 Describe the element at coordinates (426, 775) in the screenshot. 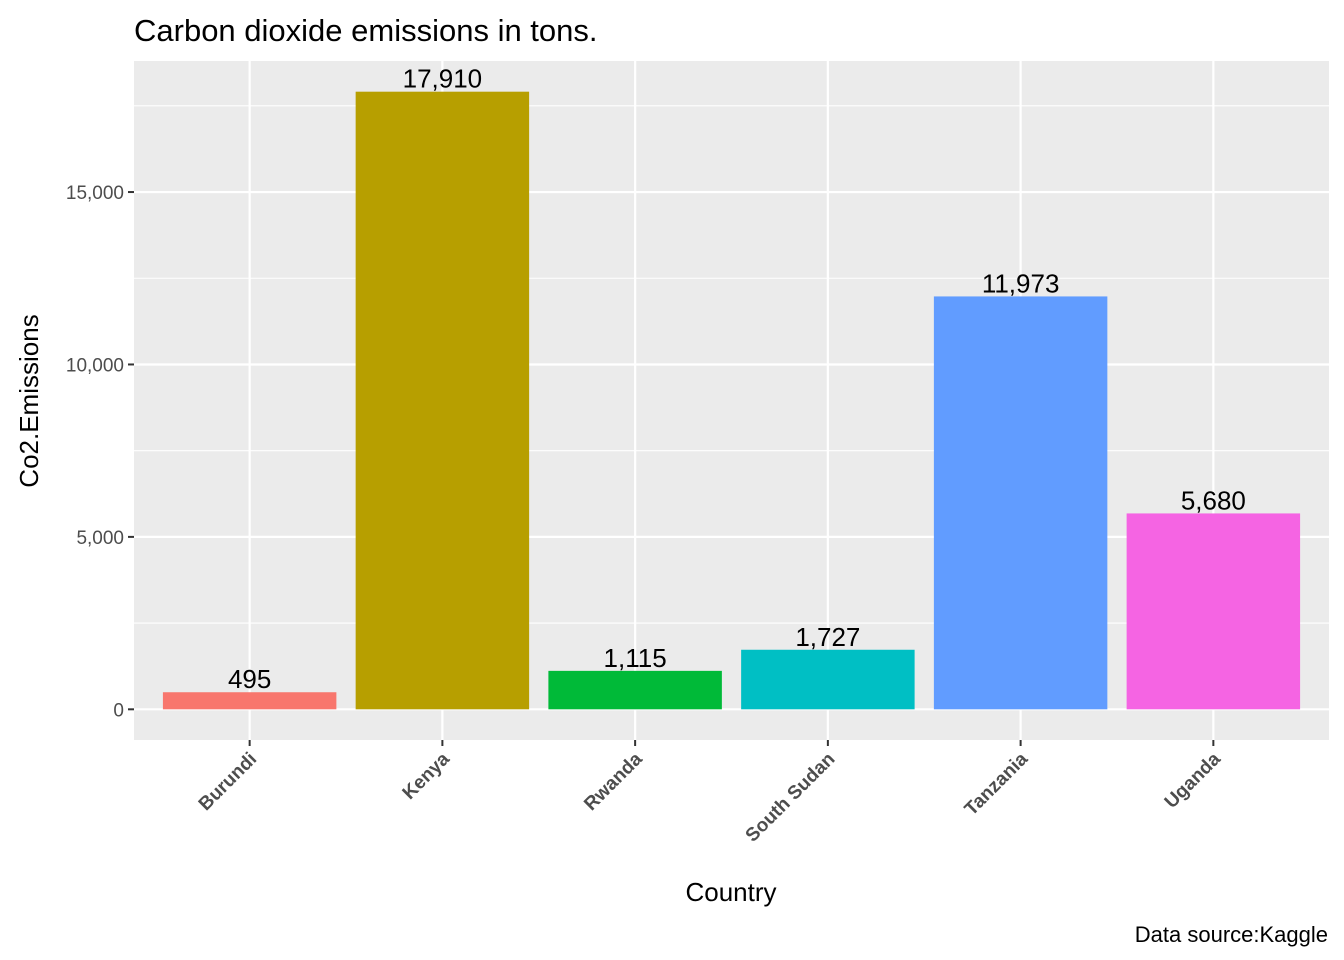

I see `x-tick-label: Kenya` at that location.